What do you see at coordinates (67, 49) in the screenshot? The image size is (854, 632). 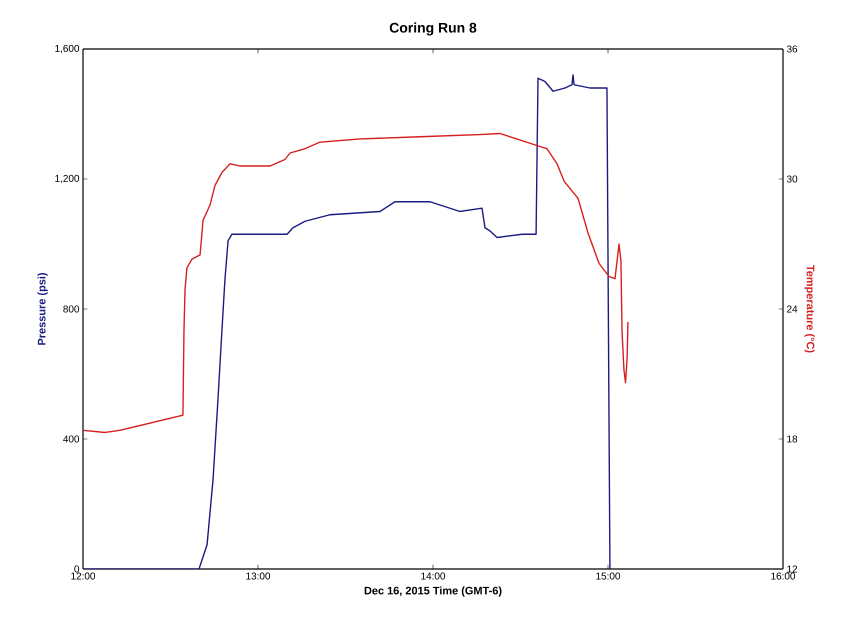 I see `y-tick-label: 1,600` at bounding box center [67, 49].